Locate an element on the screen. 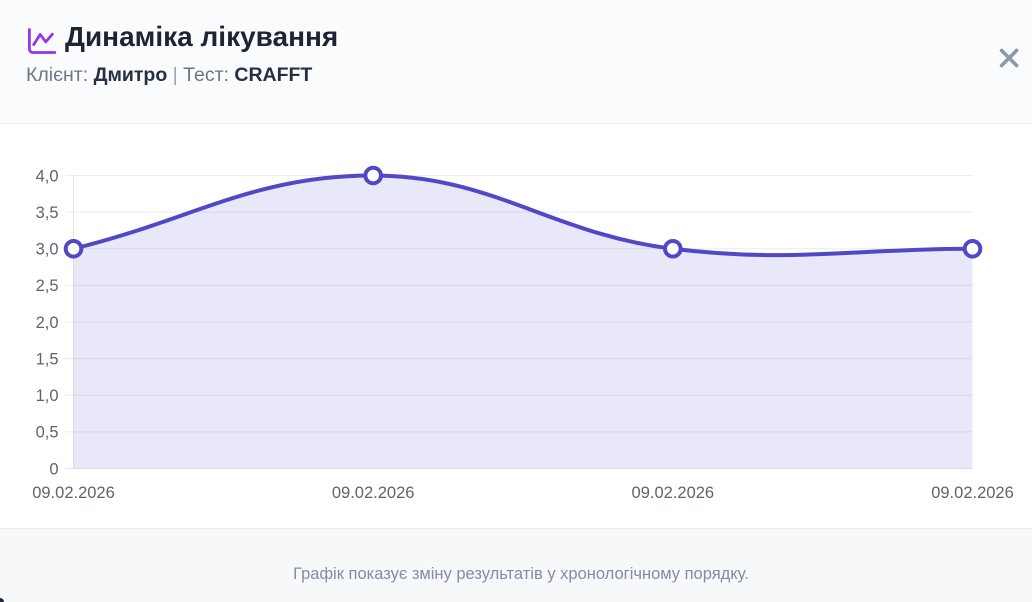 The width and height of the screenshot is (1032, 602). svg-text: 1,0 is located at coordinates (47, 396).